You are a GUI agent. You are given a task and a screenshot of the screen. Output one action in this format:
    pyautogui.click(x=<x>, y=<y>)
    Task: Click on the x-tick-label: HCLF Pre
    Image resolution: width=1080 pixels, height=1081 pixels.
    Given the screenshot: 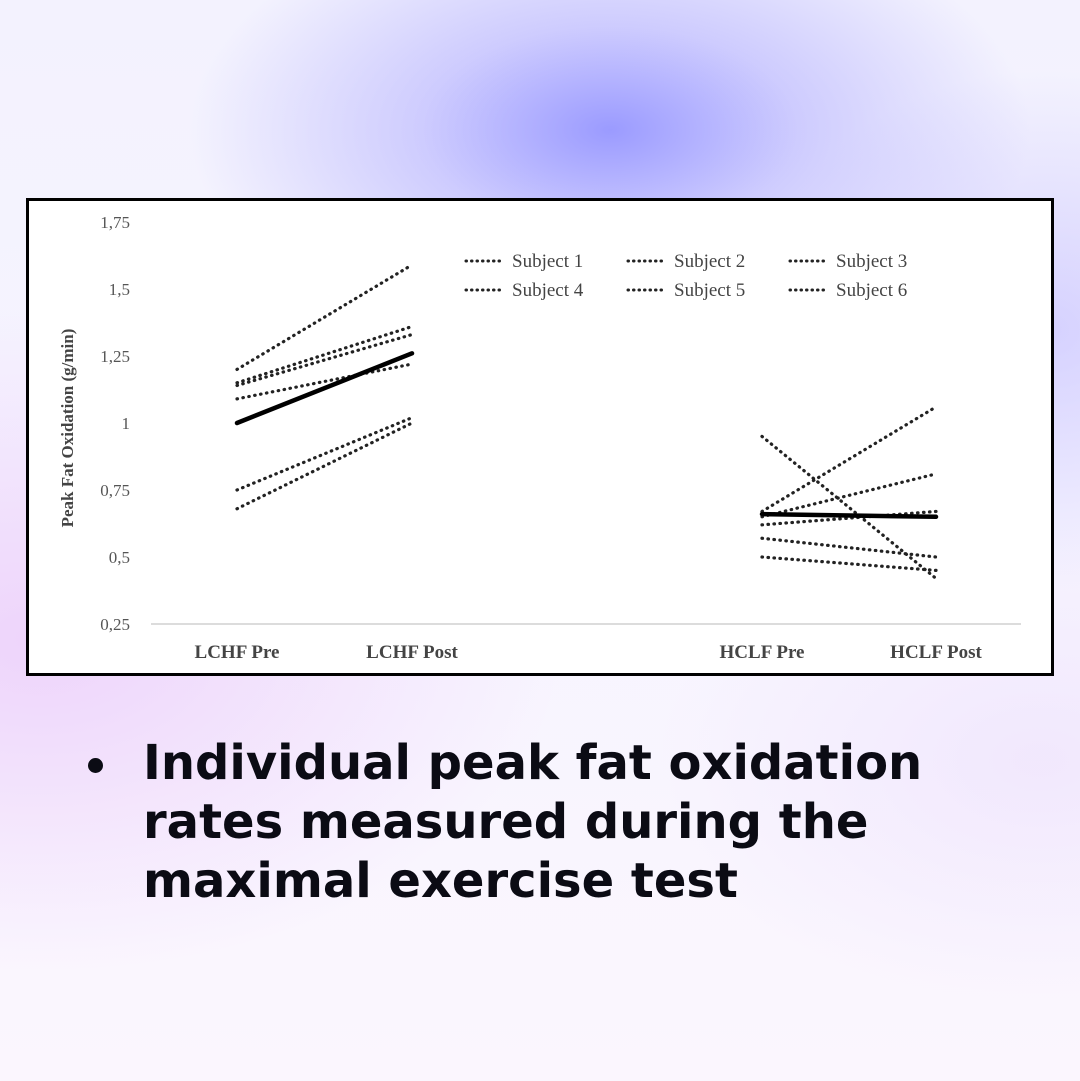 What is the action you would take?
    pyautogui.click(x=762, y=652)
    